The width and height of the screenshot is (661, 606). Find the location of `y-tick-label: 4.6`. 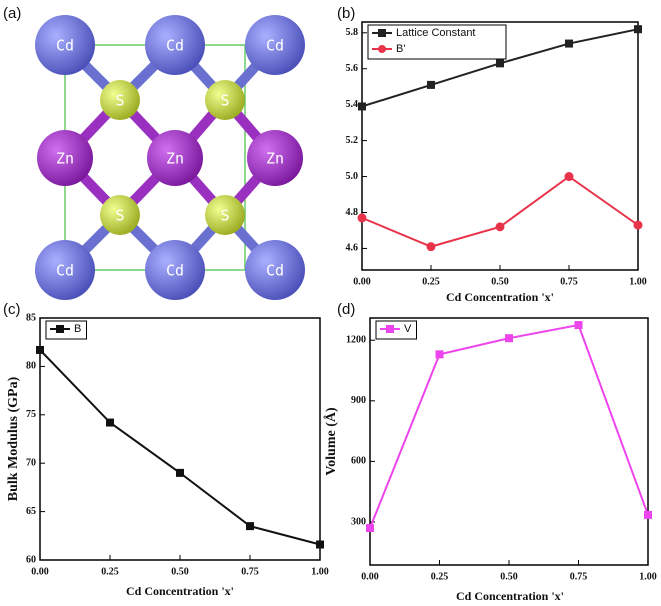

y-tick-label: 4.6 is located at coordinates (352, 248).